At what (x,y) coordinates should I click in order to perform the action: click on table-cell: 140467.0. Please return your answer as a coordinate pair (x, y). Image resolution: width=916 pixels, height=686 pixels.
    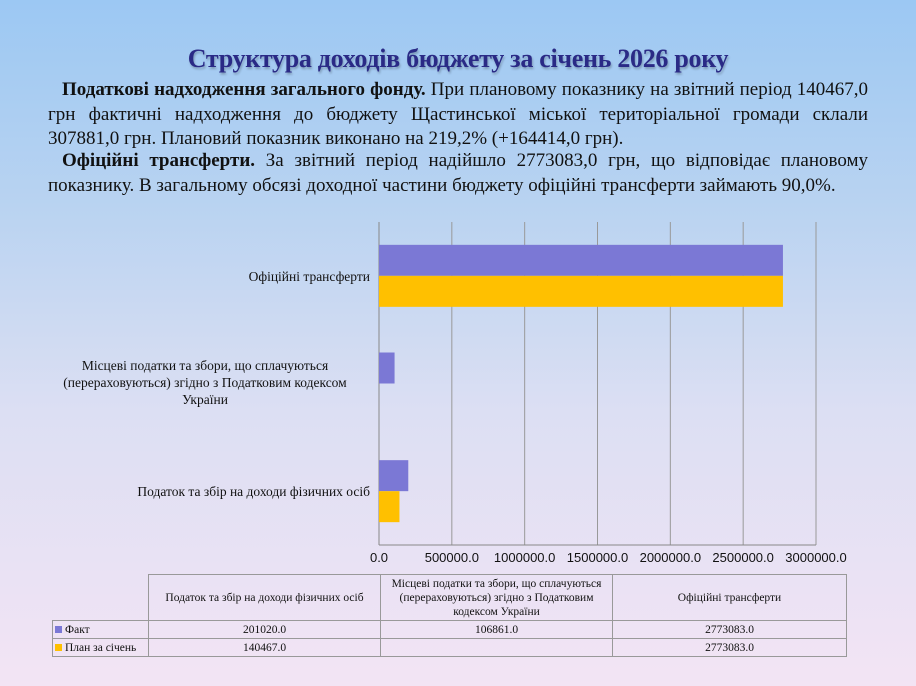
    Looking at the image, I should click on (264, 647).